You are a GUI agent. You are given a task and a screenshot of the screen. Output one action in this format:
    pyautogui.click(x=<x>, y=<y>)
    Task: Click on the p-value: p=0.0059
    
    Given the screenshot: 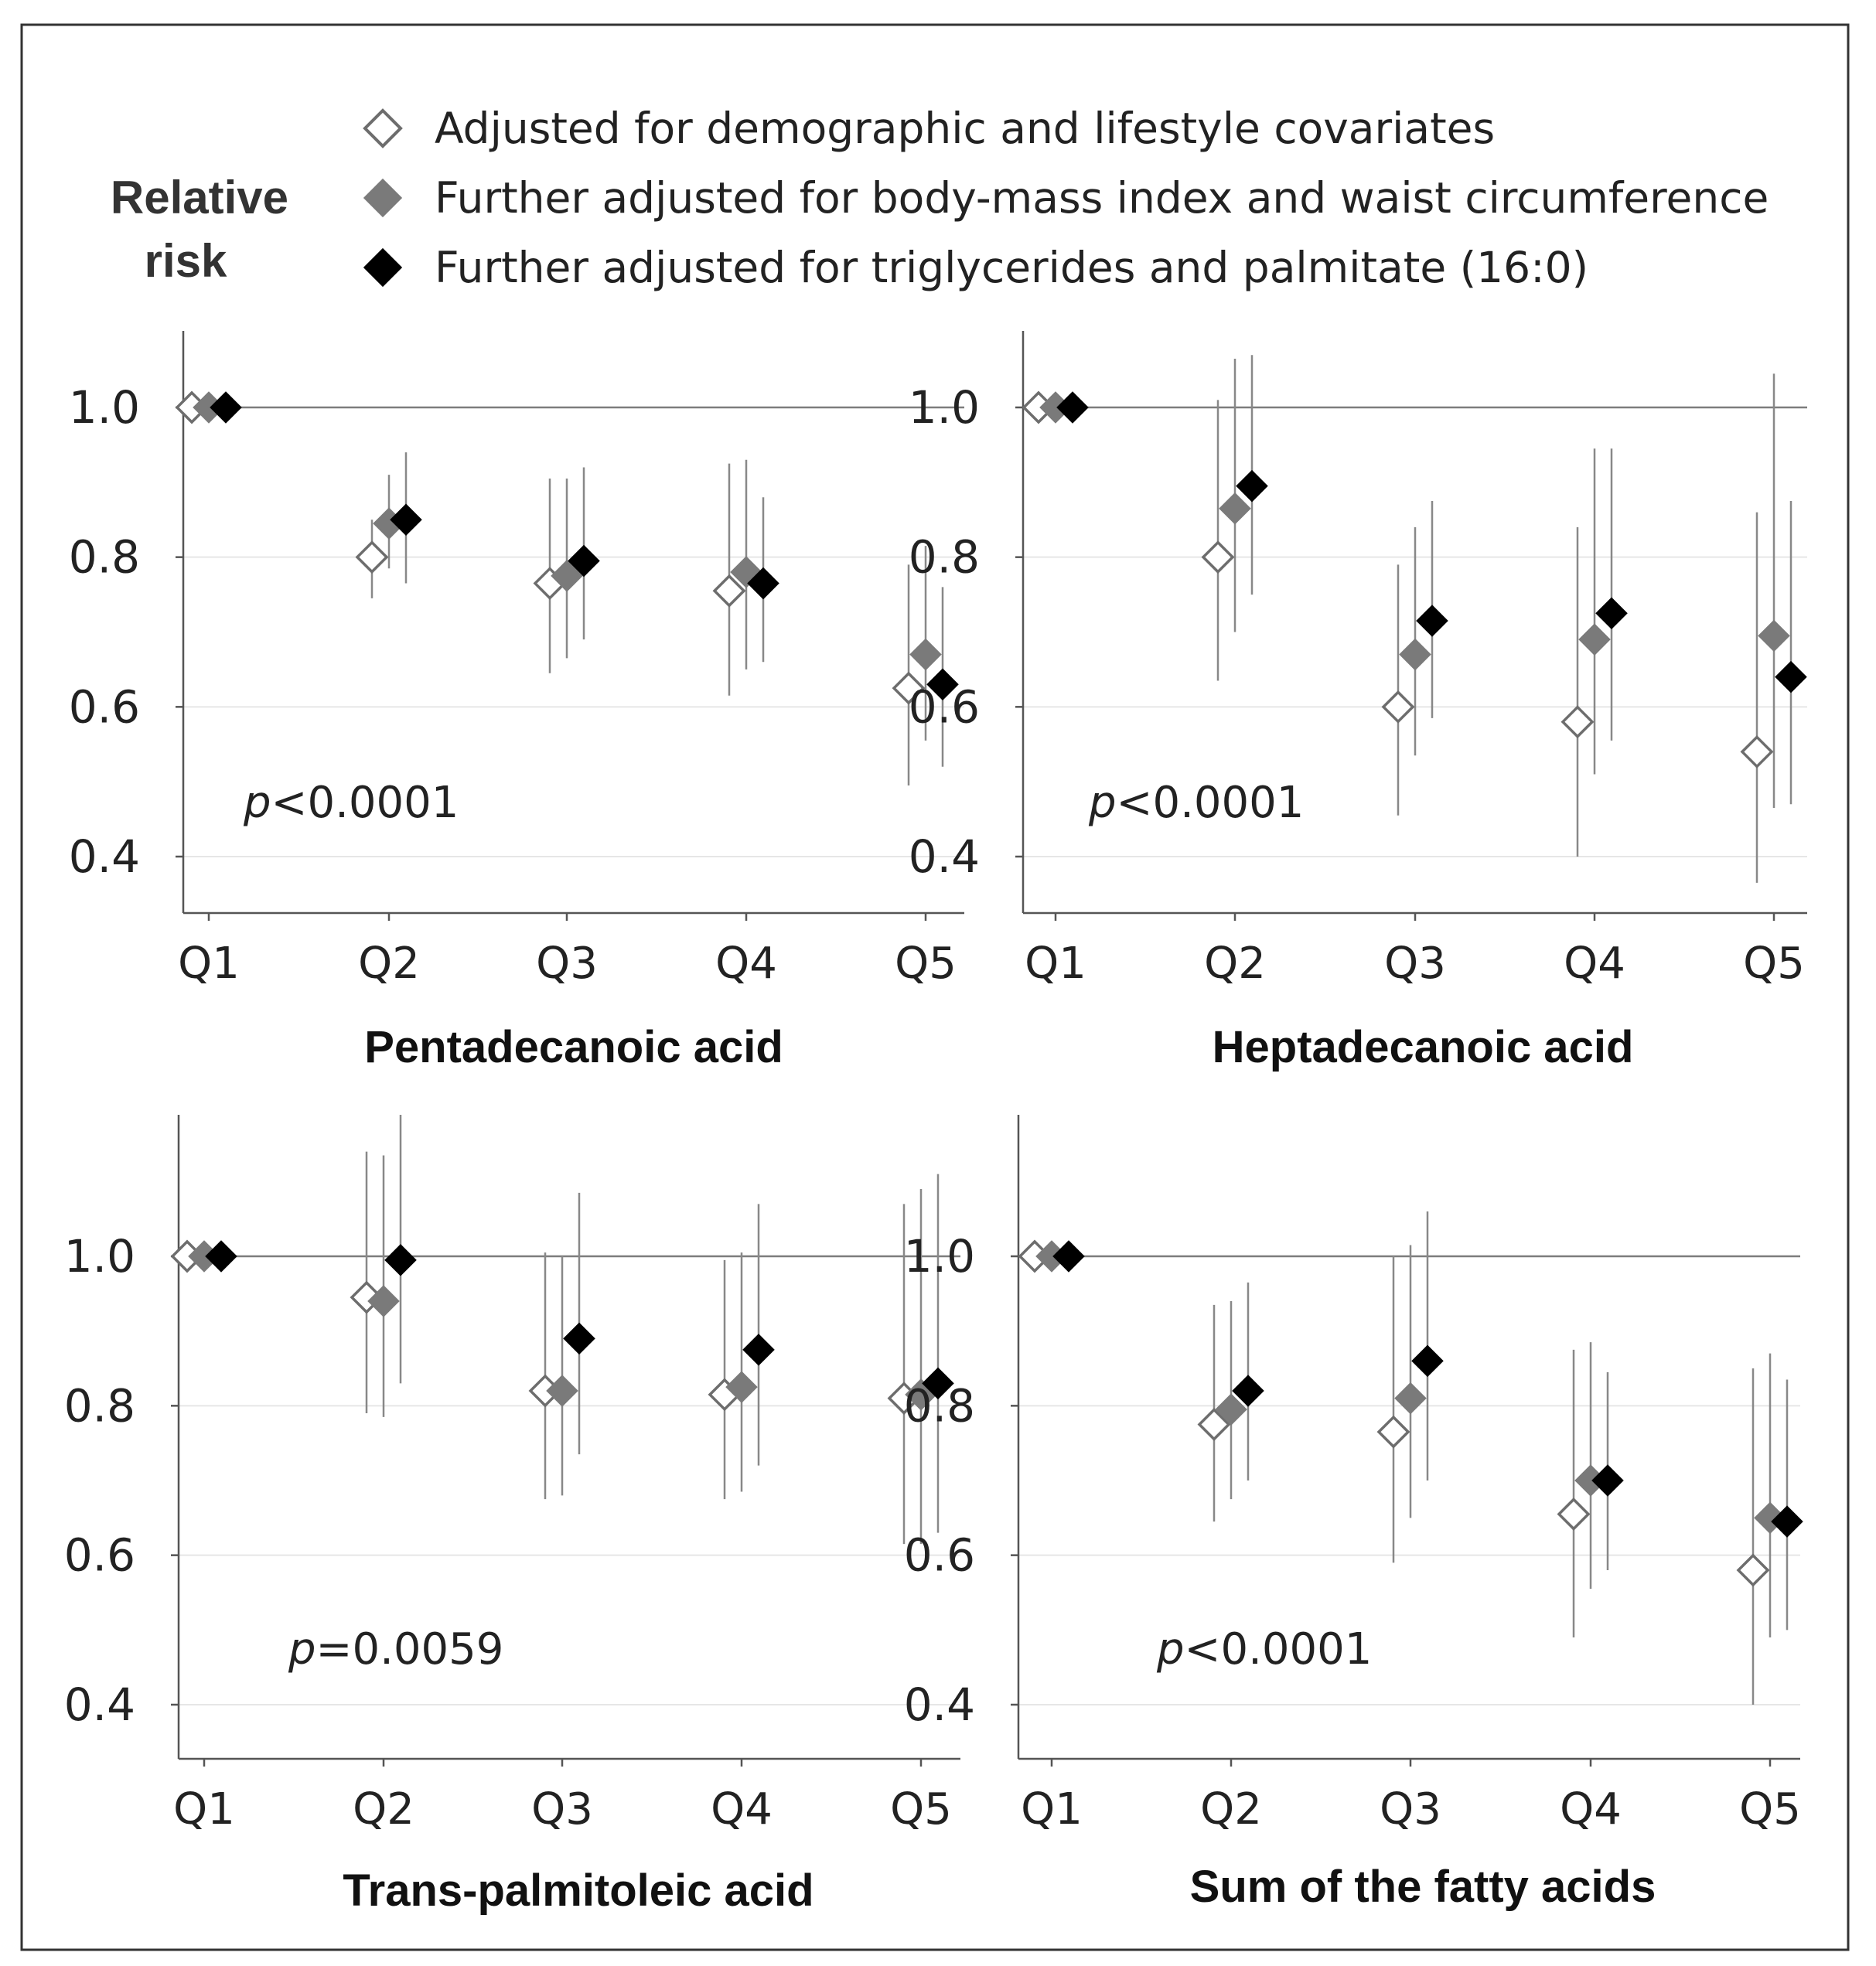 What is the action you would take?
    pyautogui.click(x=395, y=1650)
    